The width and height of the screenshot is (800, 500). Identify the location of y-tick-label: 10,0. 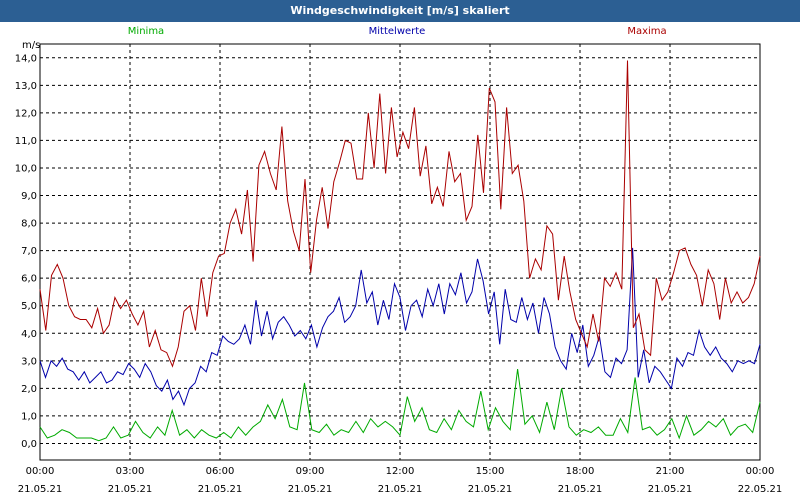
(26, 168).